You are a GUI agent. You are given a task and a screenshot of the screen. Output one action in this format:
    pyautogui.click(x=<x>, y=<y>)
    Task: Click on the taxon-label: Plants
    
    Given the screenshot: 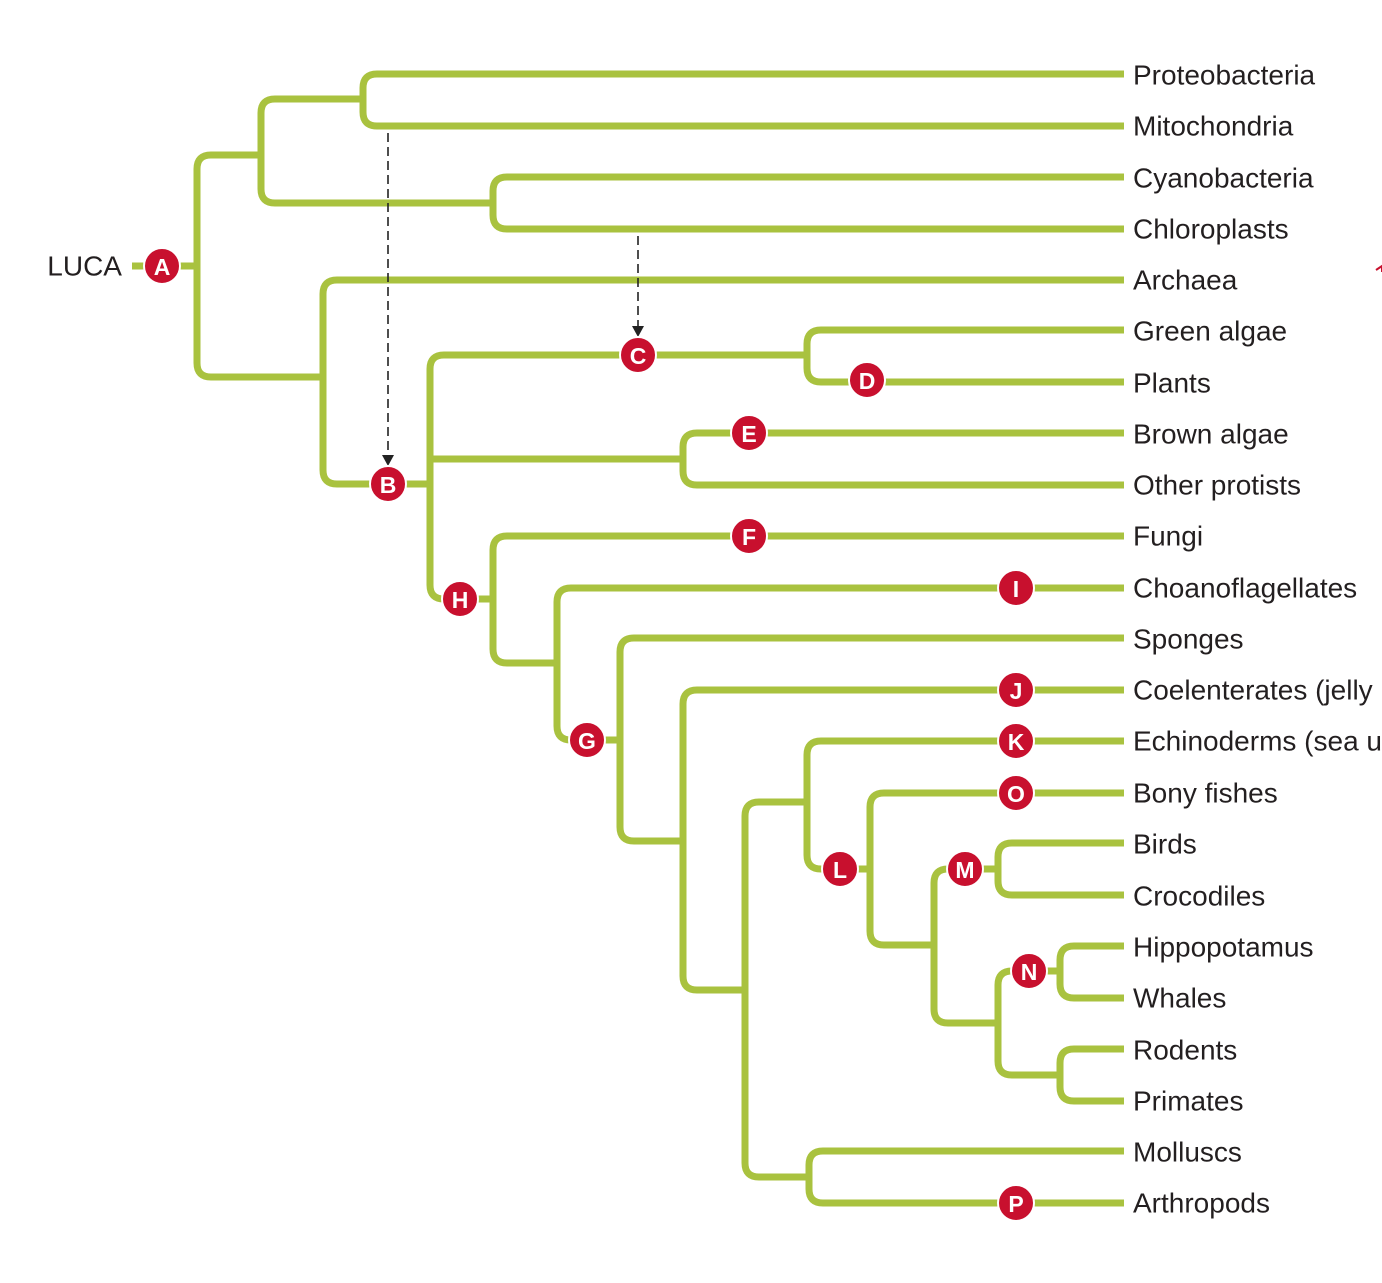 What is the action you would take?
    pyautogui.click(x=1172, y=383)
    